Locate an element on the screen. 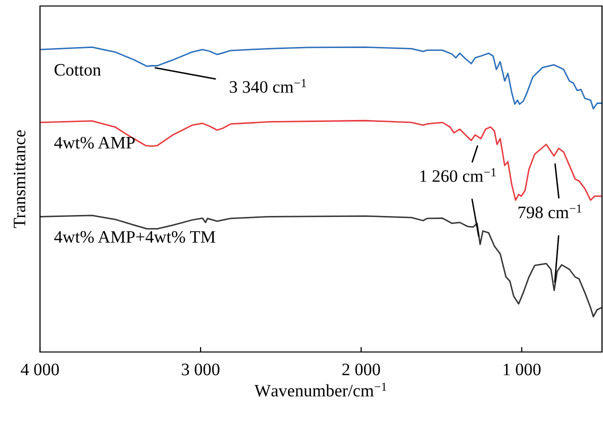 Image resolution: width=603 pixels, height=425 pixels. y-axis-title: Transmittance is located at coordinates (20, 179).